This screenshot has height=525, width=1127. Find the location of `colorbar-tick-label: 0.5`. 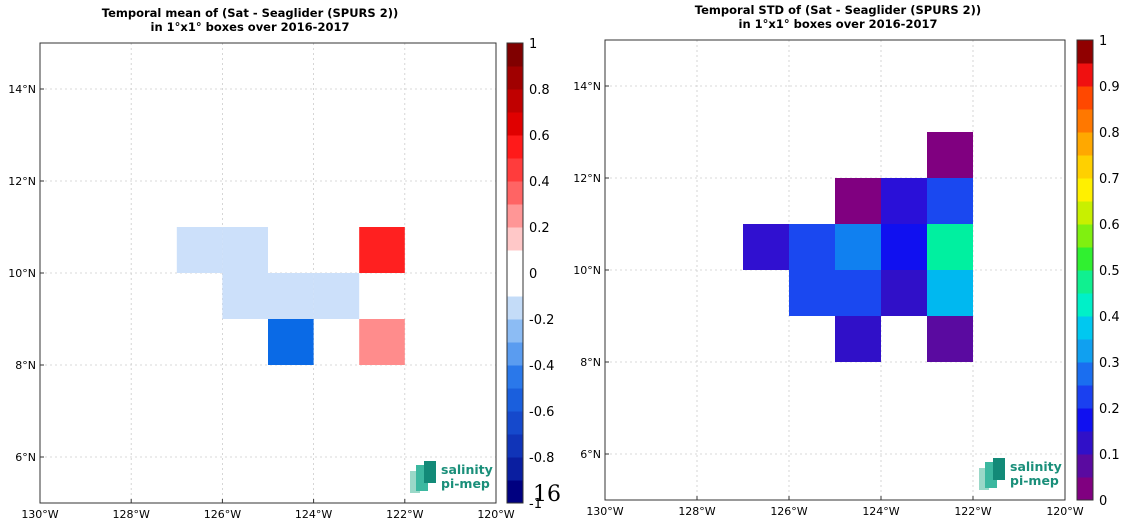

colorbar-tick-label: 0.5 is located at coordinates (1109, 271).